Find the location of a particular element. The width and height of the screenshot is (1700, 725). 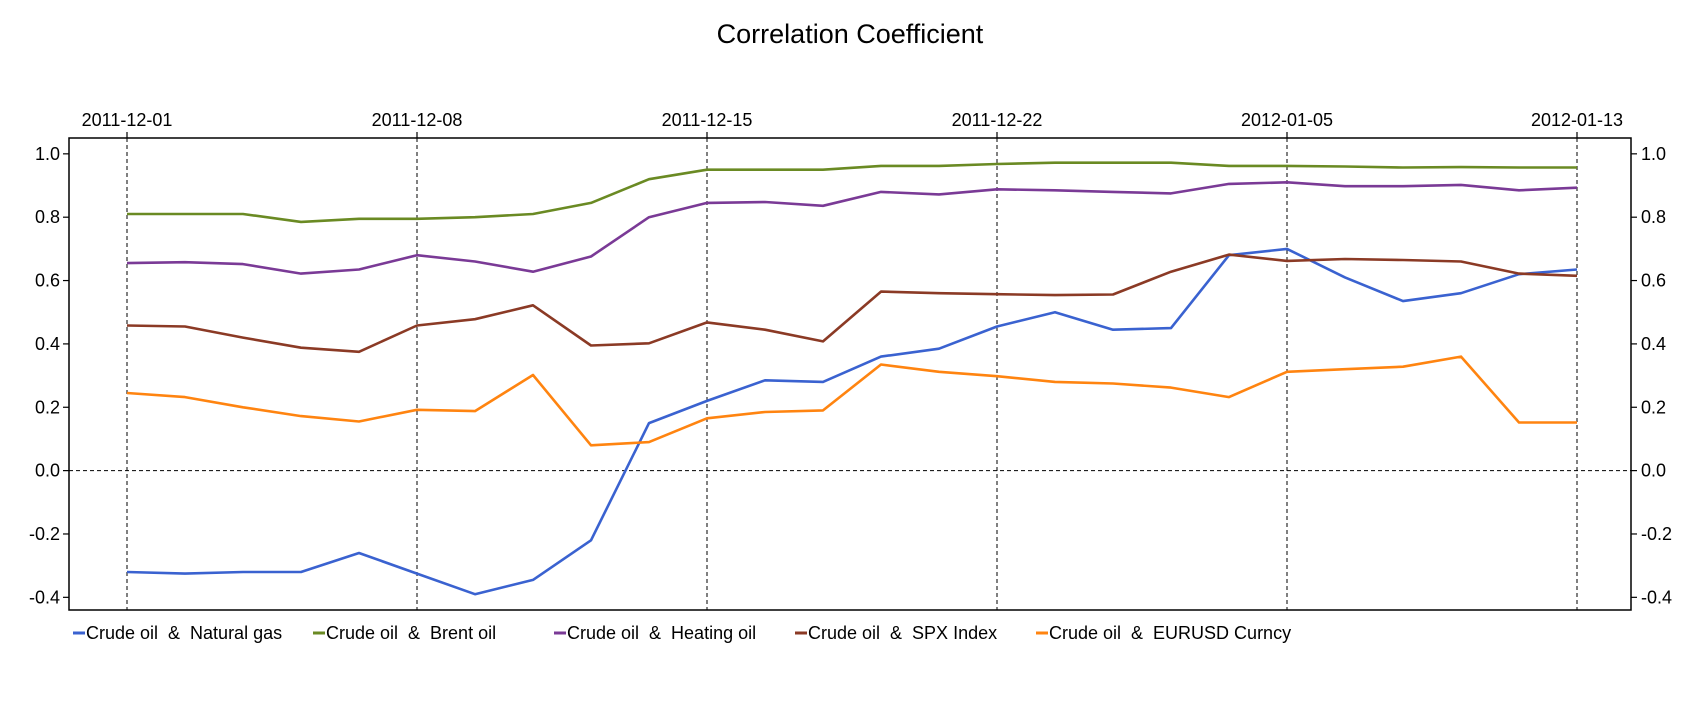

y-tick-label-left: 0.4 is located at coordinates (47, 344).